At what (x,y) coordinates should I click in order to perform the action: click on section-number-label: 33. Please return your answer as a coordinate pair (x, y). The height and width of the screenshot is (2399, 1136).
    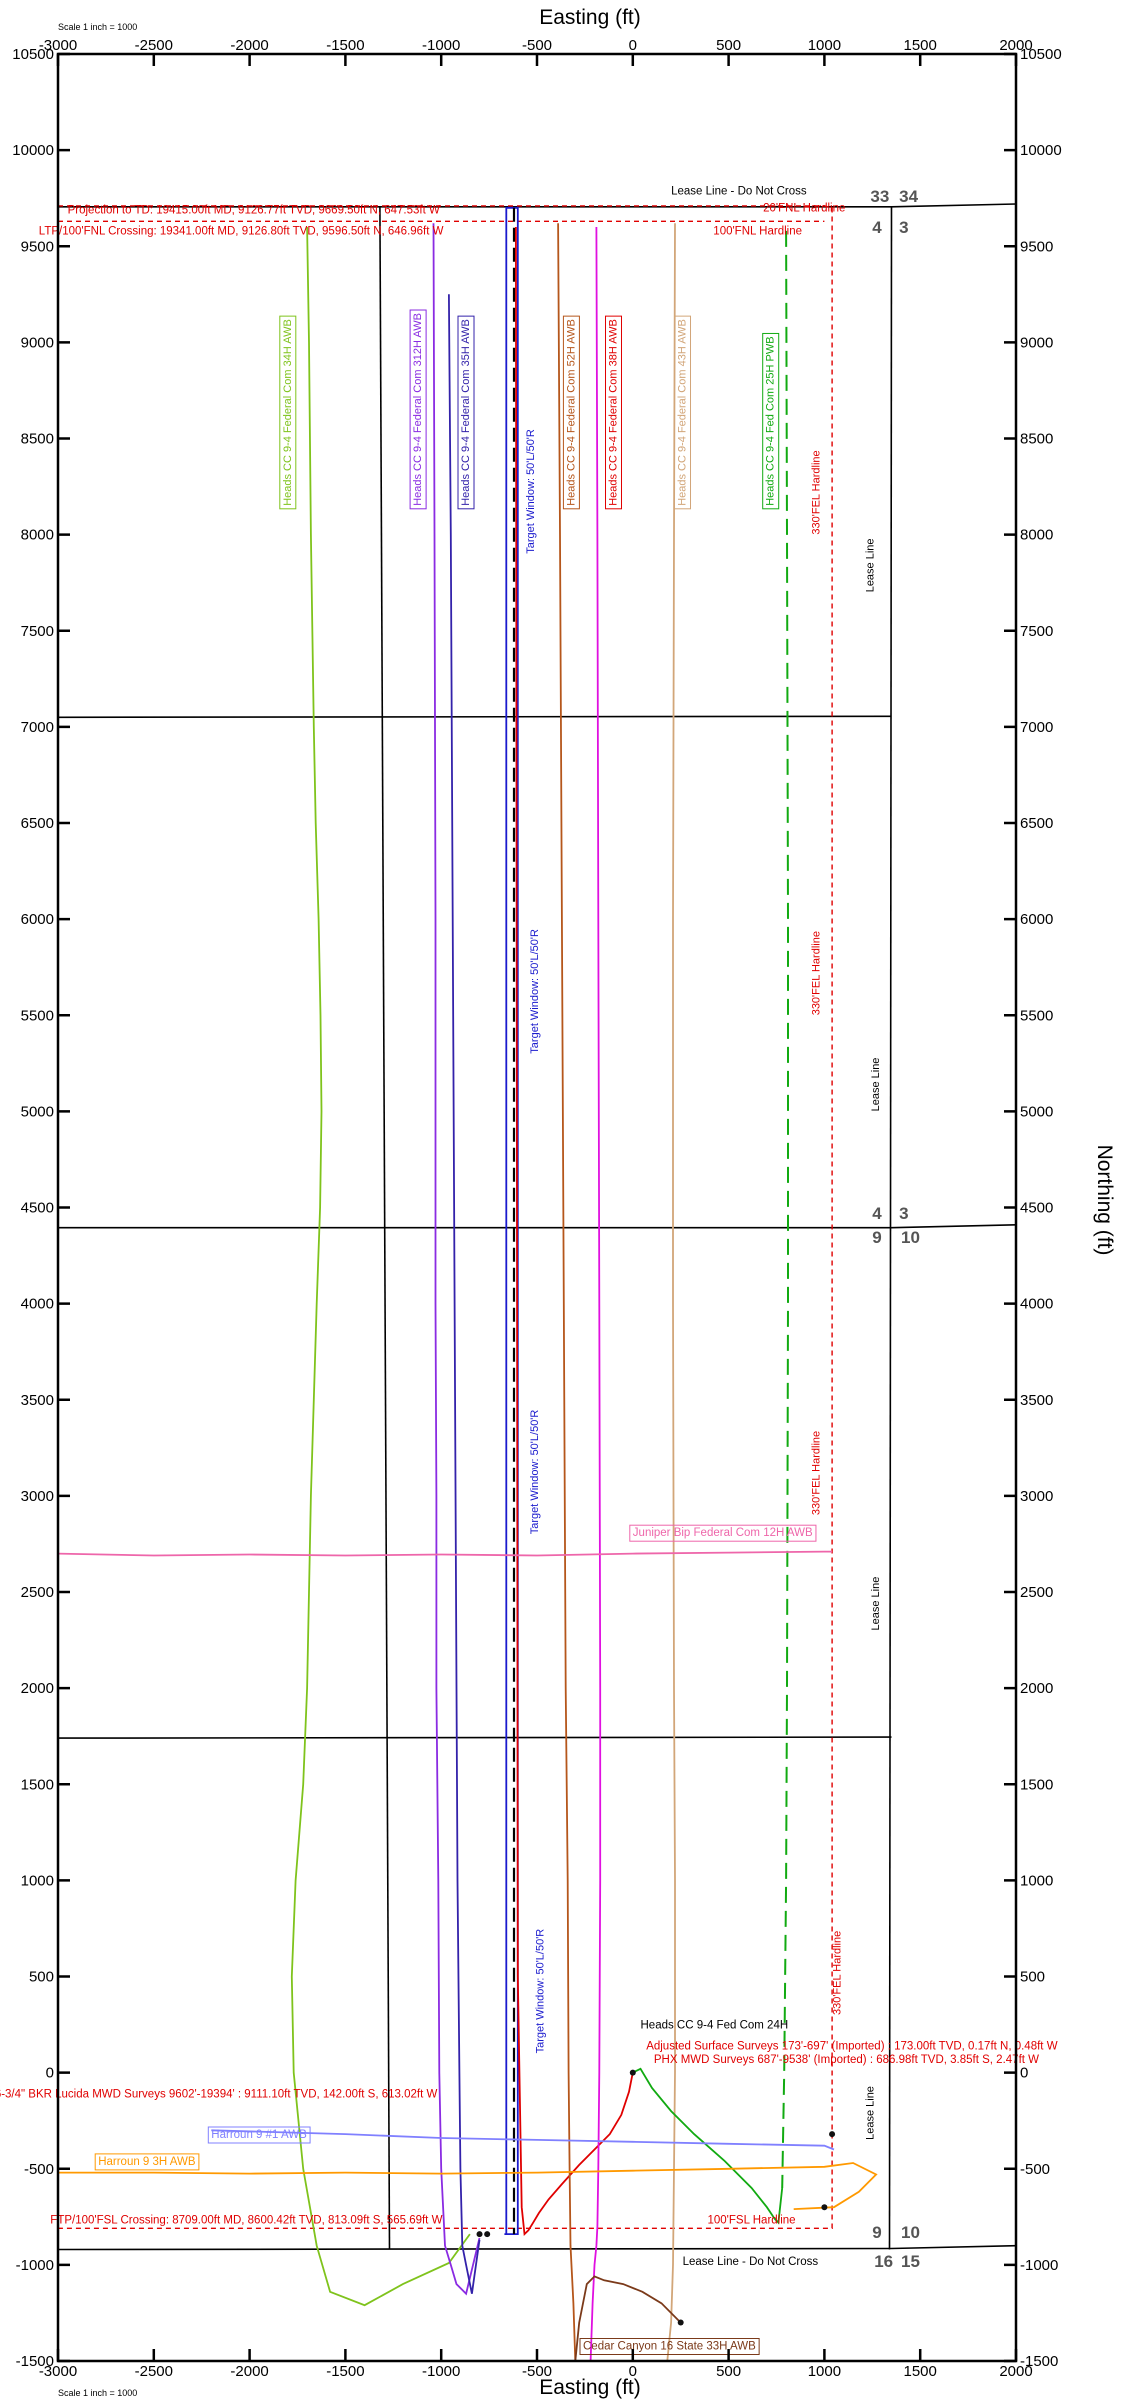
    Looking at the image, I should click on (879, 196).